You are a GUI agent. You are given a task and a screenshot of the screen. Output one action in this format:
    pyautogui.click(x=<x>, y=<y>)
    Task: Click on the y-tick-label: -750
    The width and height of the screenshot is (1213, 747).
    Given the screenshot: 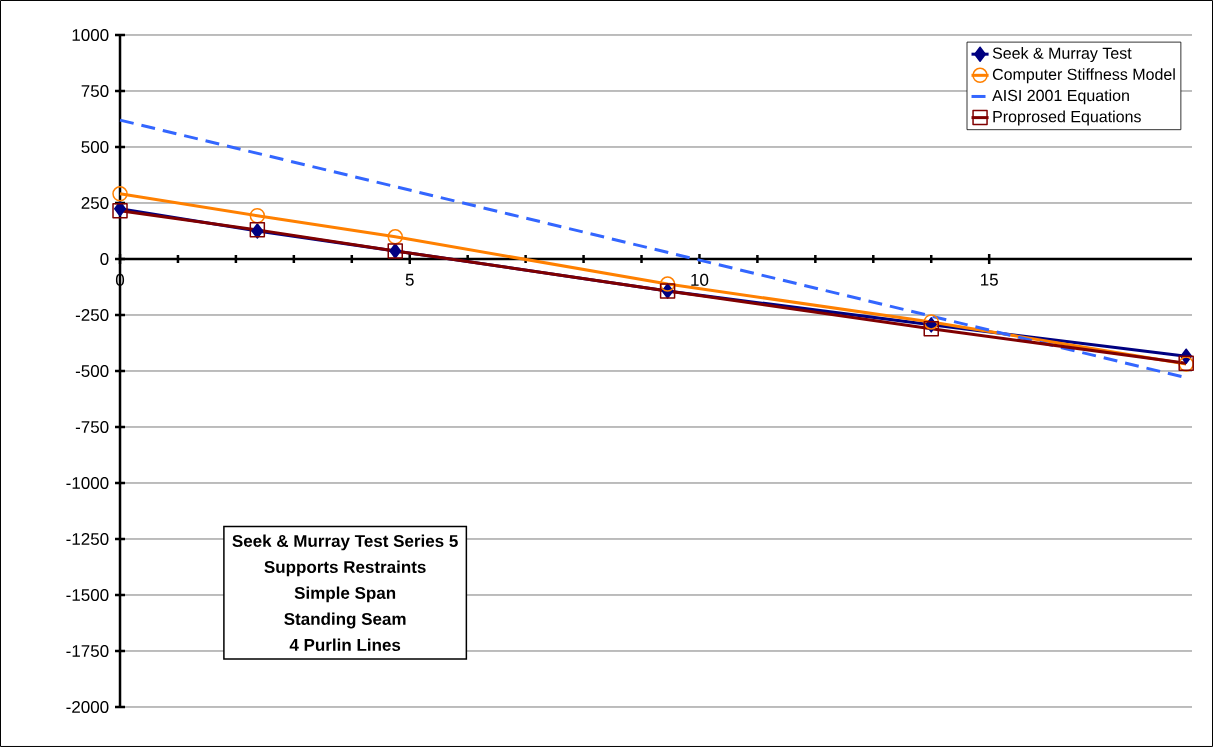 What is the action you would take?
    pyautogui.click(x=92, y=427)
    